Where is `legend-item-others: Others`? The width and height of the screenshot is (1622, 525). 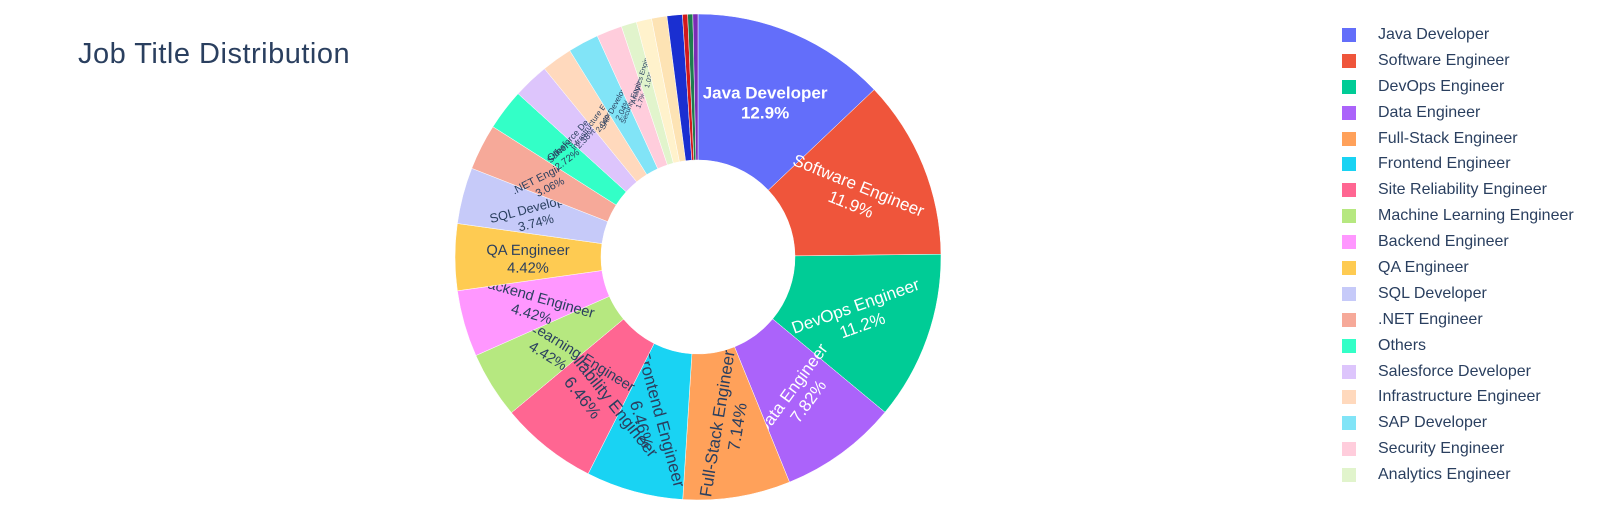 legend-item-others: Others is located at coordinates (1458, 346).